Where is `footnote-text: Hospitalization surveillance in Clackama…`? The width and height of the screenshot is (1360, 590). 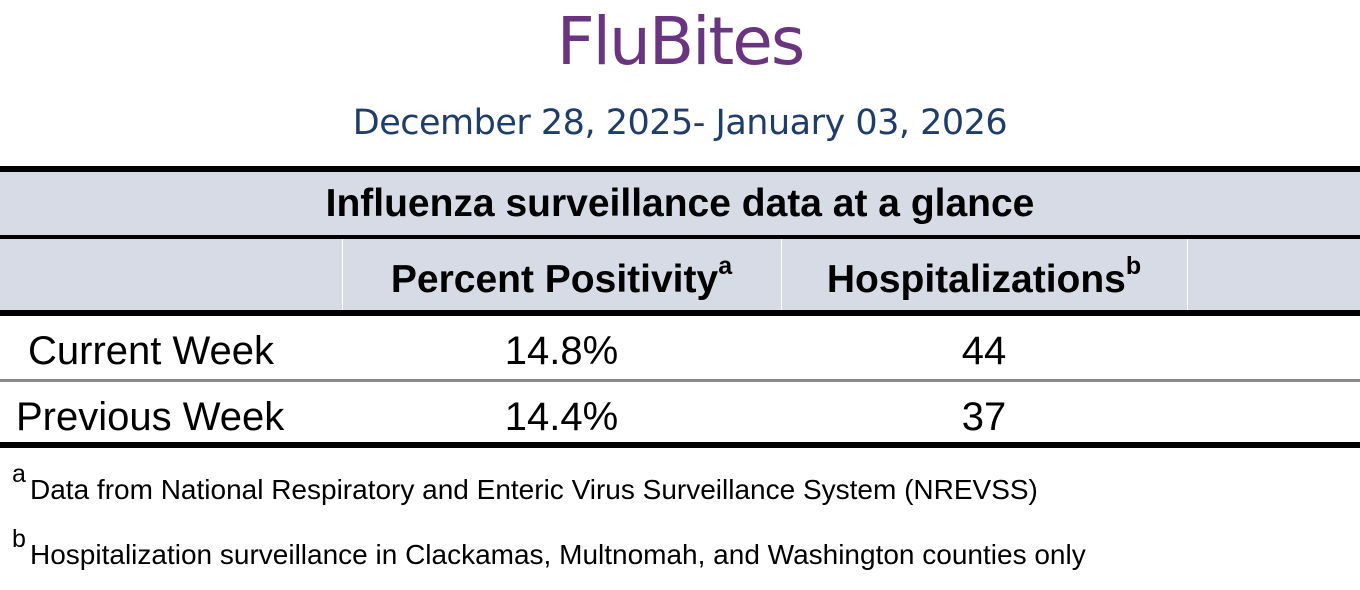
footnote-text: Hospitalization surveillance in Clackama… is located at coordinates (558, 554).